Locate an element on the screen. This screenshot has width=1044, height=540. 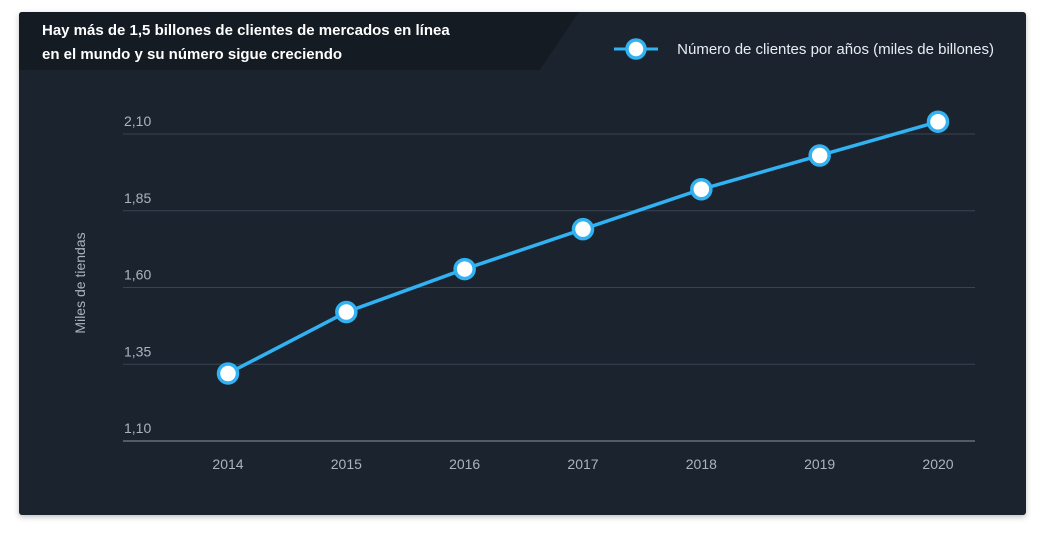
y-tick-labels: 1,10 1,35 1,60 1,85 2,10 is located at coordinates (137, 274).